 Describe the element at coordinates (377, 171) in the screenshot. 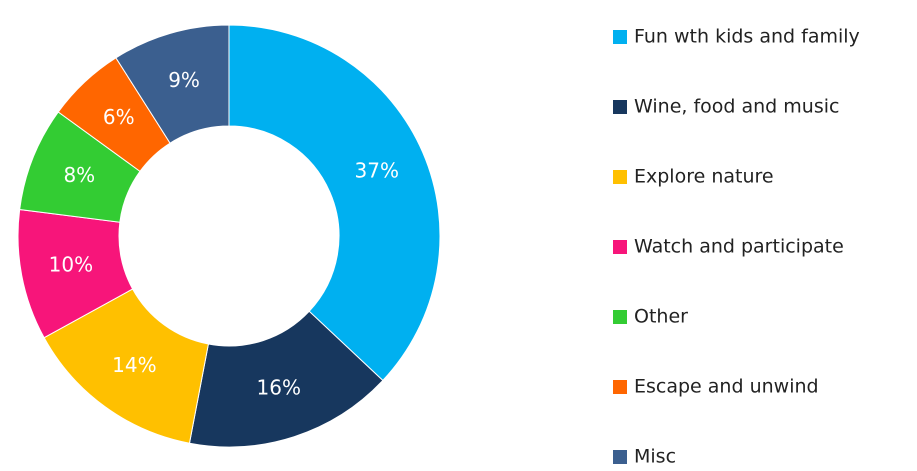

I see `data-label: 37%` at that location.